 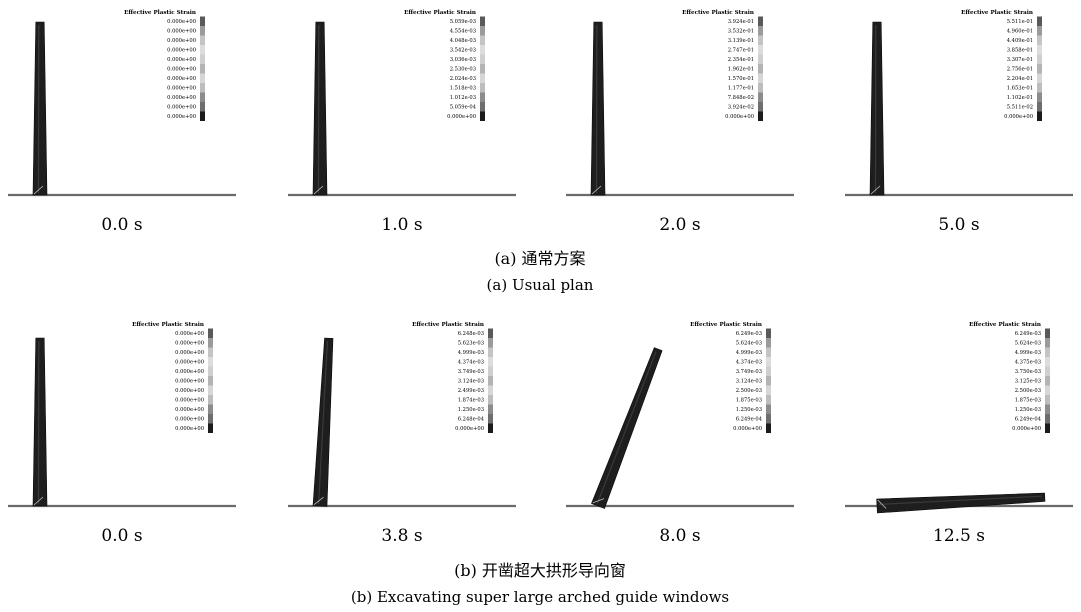 What do you see at coordinates (463, 108) in the screenshot?
I see `legend-value: 5.059e-04` at bounding box center [463, 108].